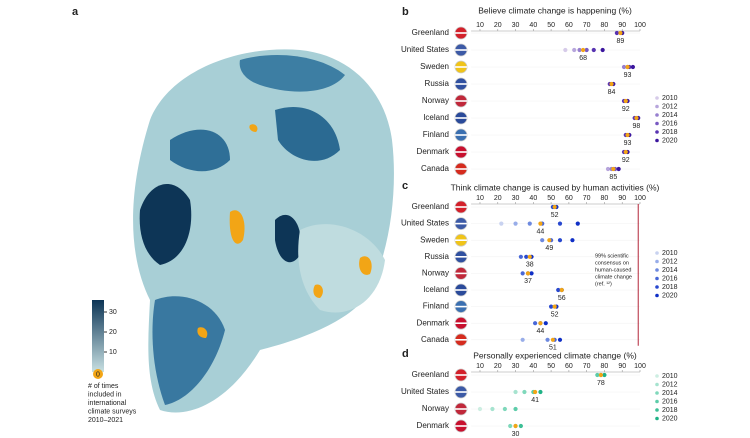  Describe the element at coordinates (670, 253) in the screenshot. I see `legend-label: 2010` at that location.